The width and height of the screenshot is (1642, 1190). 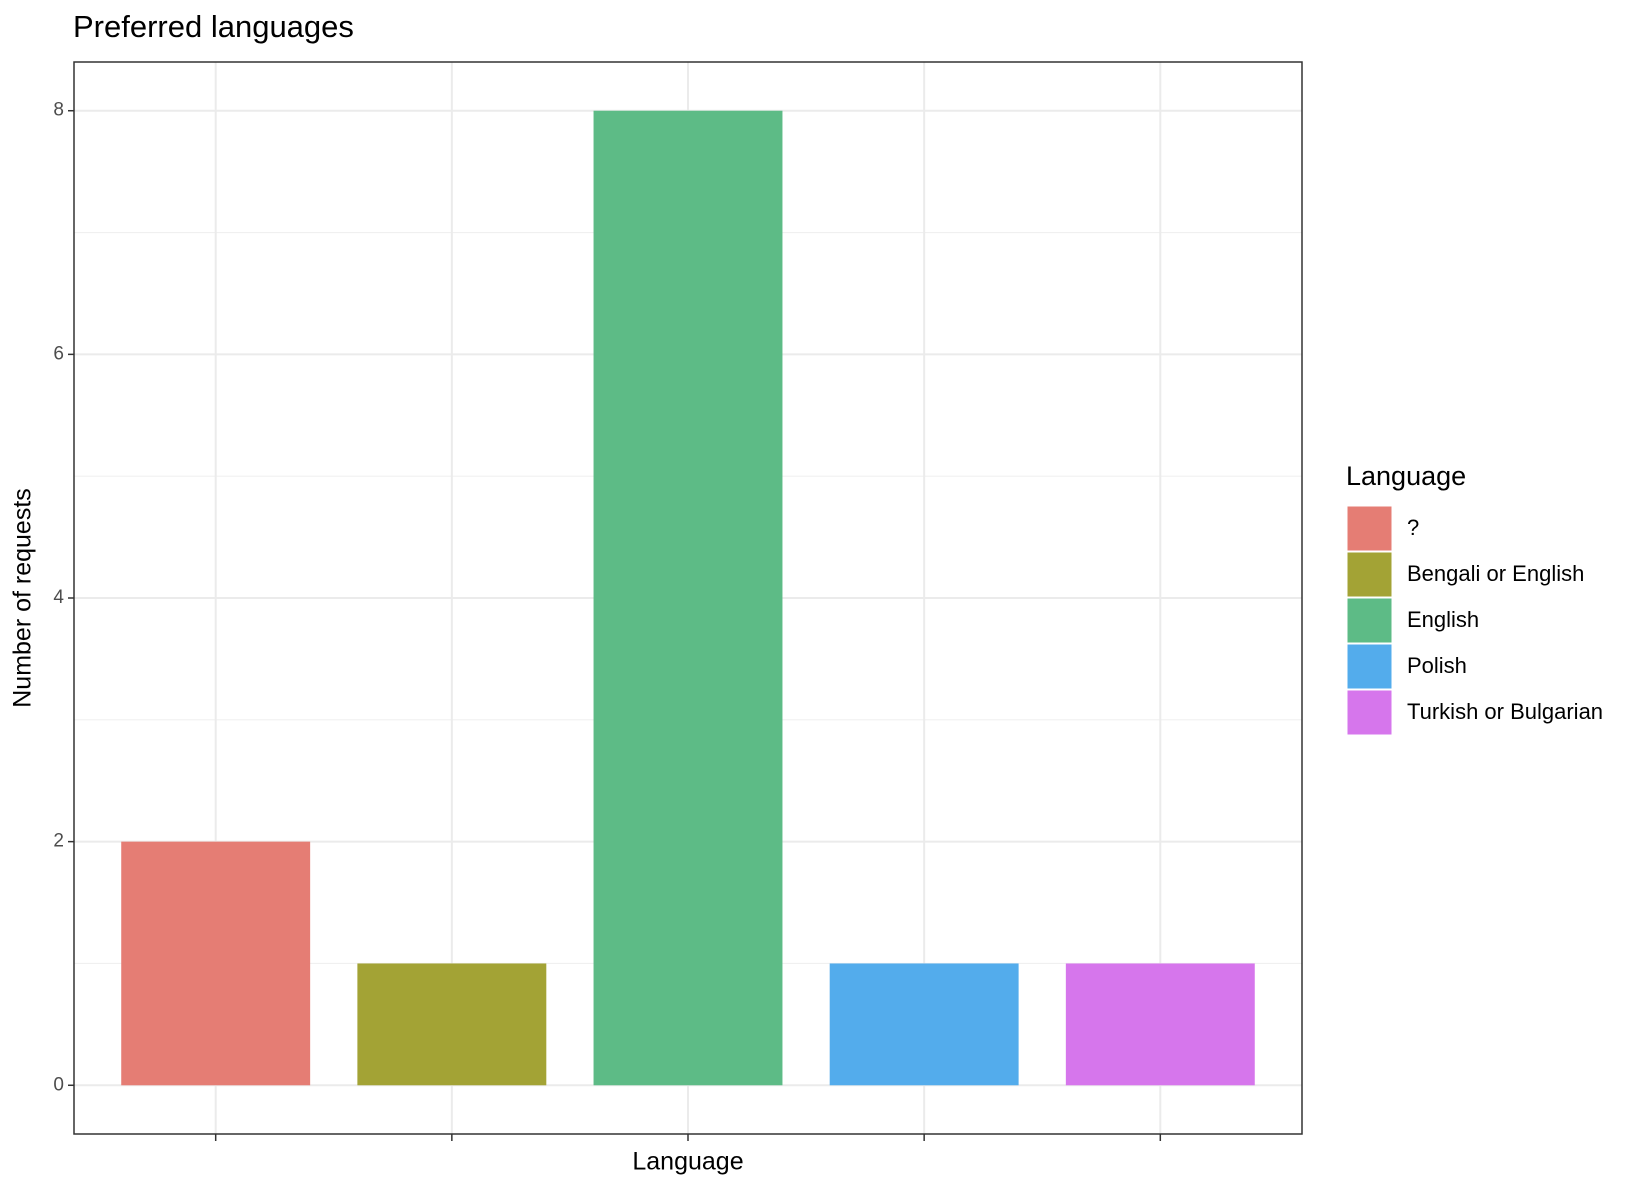 I want to click on y-tick-label: 0, so click(x=58, y=1084).